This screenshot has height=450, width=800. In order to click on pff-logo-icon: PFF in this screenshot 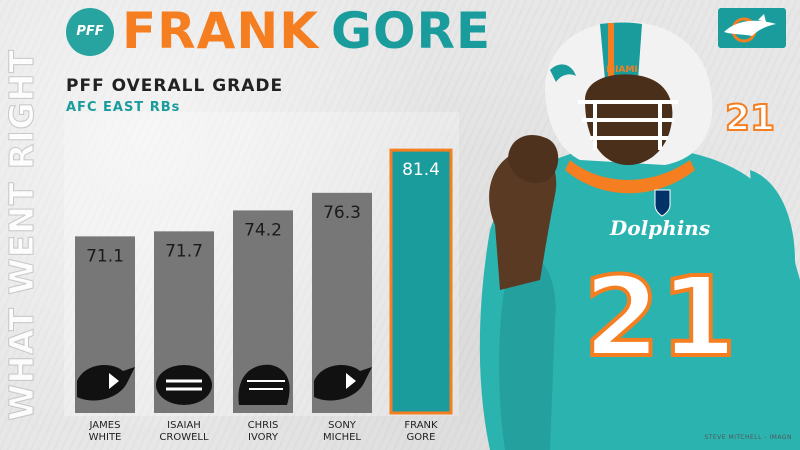, I will do `click(90, 32)`.